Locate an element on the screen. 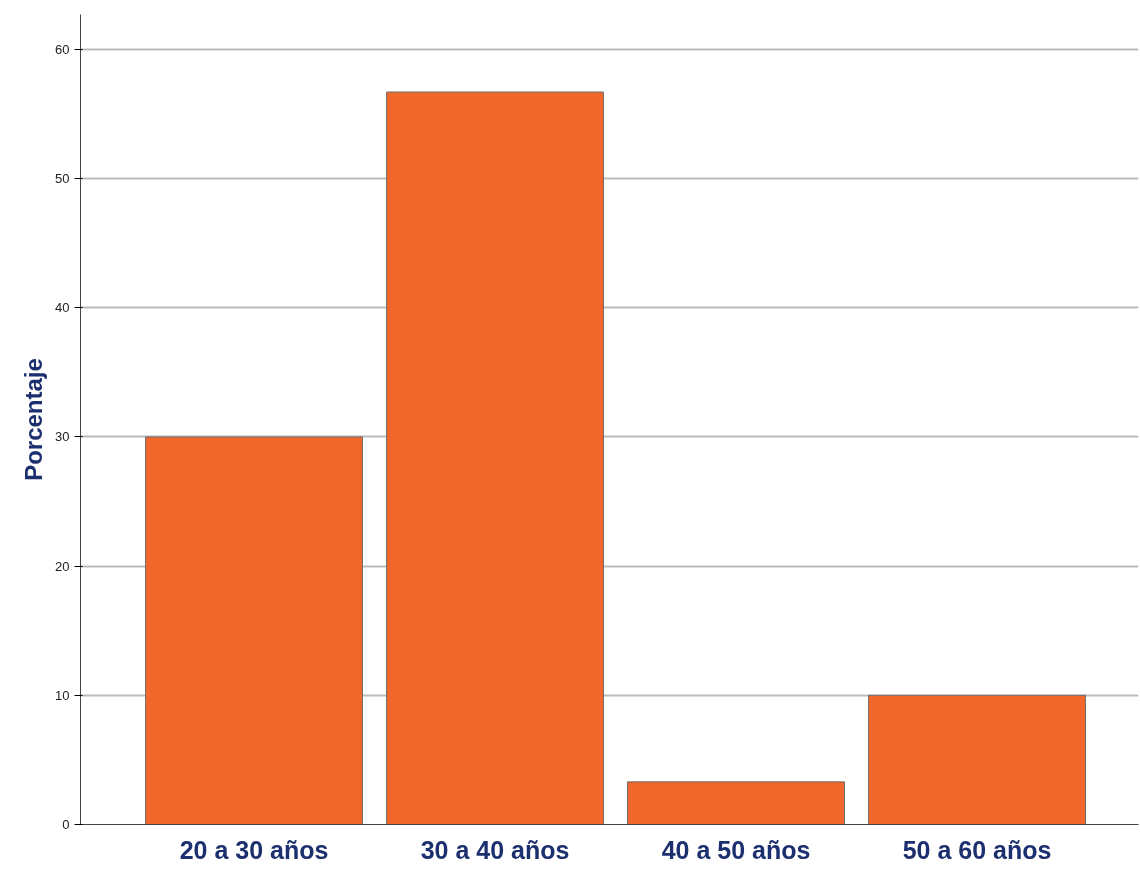 This screenshot has width=1140, height=878. x-tick-label: 40 a 50 años is located at coordinates (736, 849).